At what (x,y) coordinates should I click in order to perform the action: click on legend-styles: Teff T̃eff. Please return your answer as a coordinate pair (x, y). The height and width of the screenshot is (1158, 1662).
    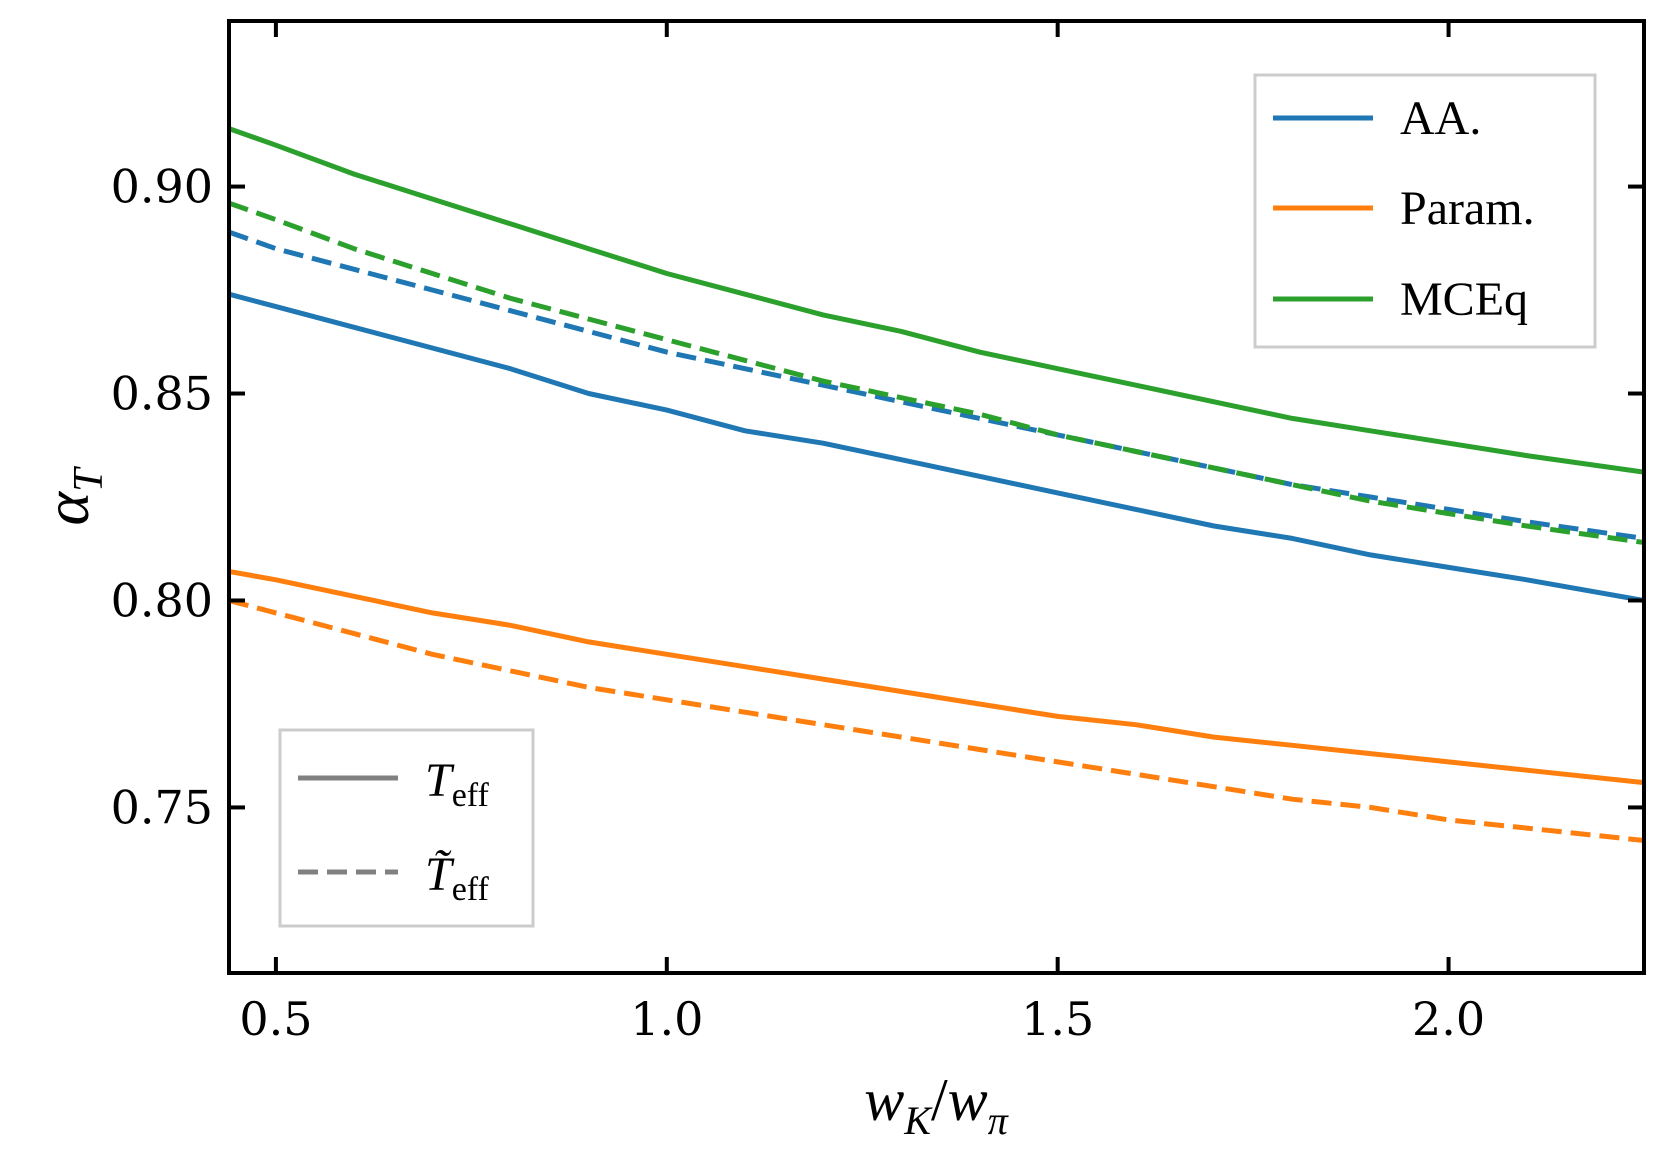
    Looking at the image, I should click on (406, 828).